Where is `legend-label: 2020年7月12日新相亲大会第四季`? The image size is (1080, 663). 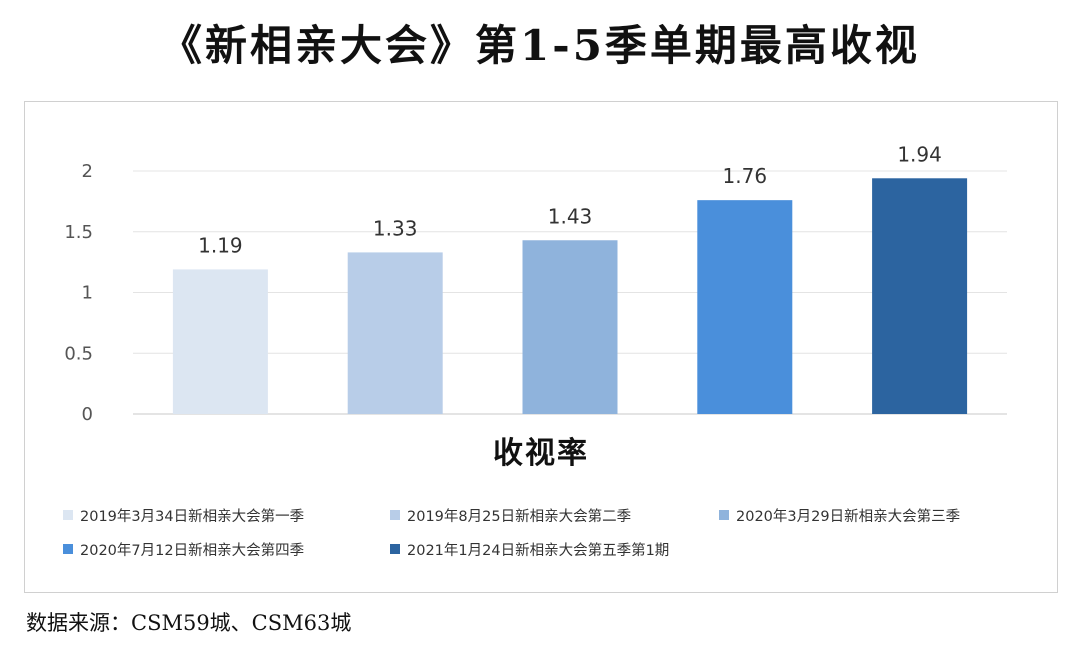
legend-label: 2020年7月12日新相亲大会第四季 is located at coordinates (192, 550).